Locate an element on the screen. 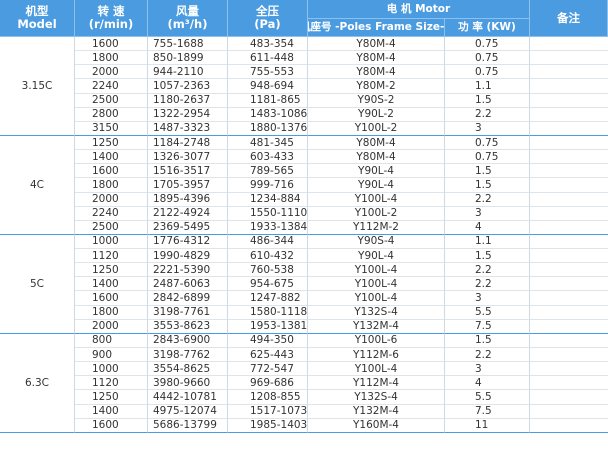 This screenshot has height=449, width=608. speed: 2800 is located at coordinates (111, 114).